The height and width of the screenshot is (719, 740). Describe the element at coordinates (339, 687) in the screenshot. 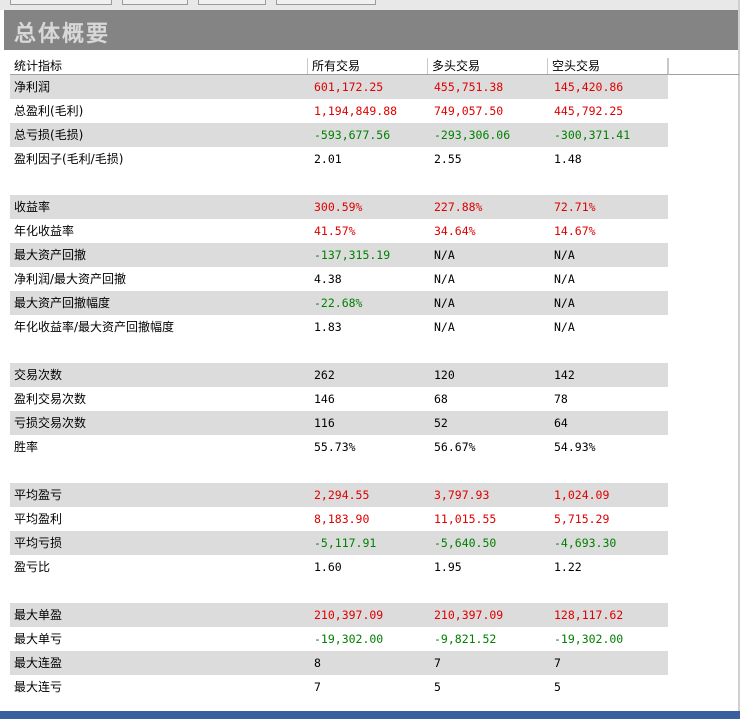

I see `table-row: 最大连亏 7 5 5` at that location.